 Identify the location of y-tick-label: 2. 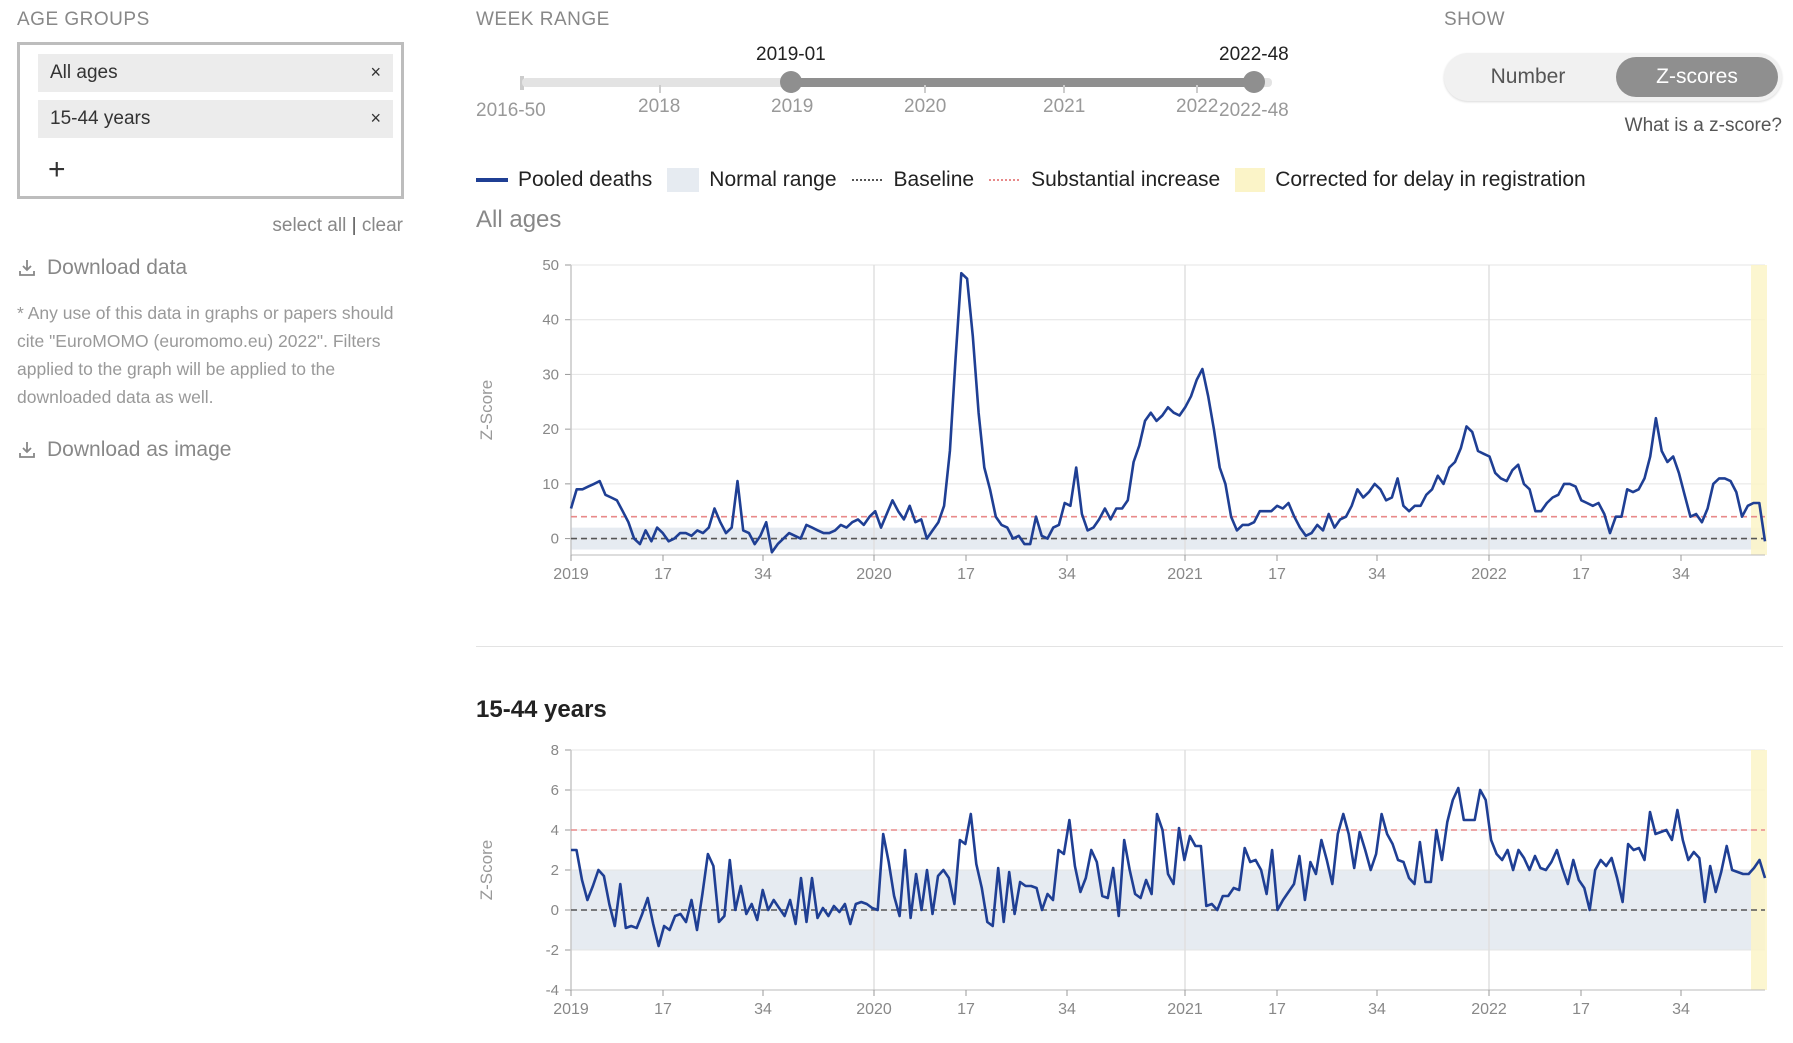
(555, 870).